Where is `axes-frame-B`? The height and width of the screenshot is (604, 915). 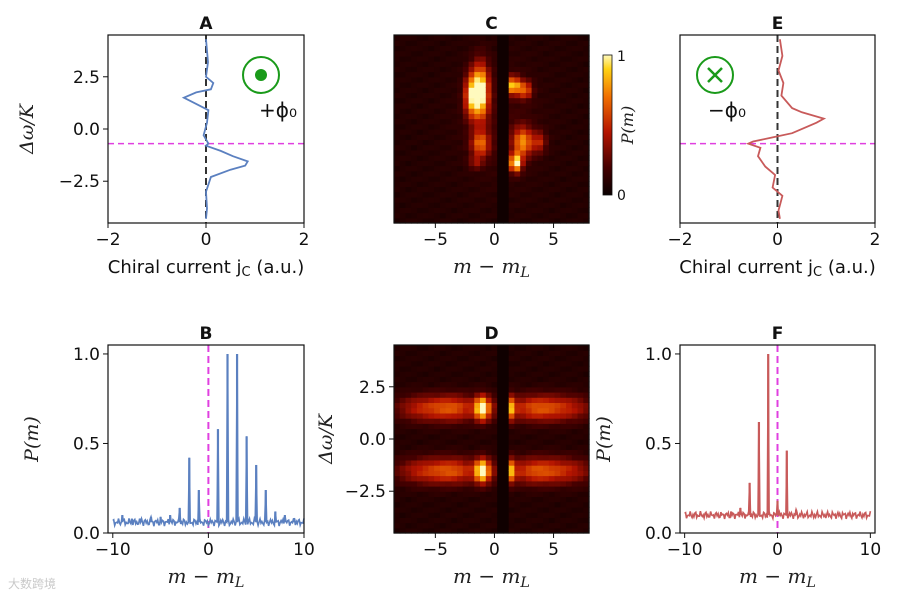 axes-frame-B is located at coordinates (206, 439).